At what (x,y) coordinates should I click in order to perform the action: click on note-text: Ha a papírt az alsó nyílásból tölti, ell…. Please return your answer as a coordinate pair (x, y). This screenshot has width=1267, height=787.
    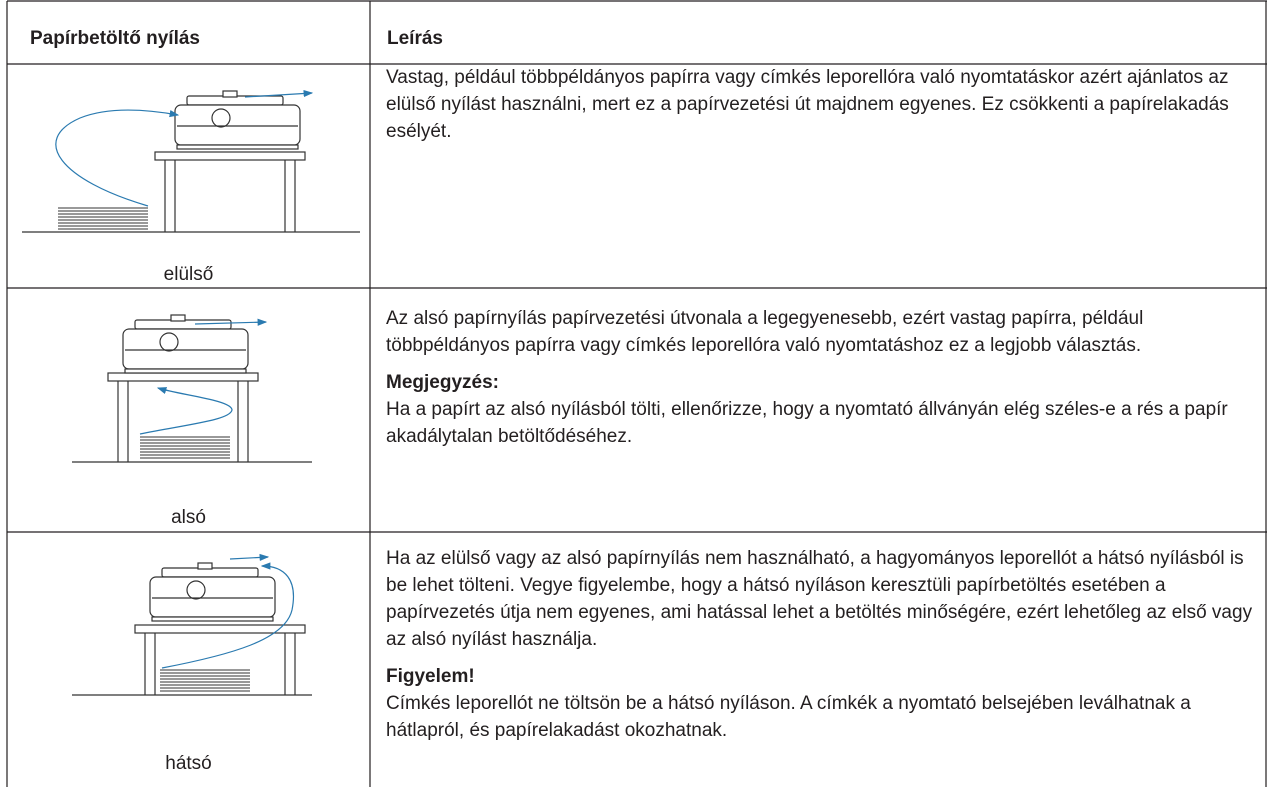
    Looking at the image, I should click on (807, 423).